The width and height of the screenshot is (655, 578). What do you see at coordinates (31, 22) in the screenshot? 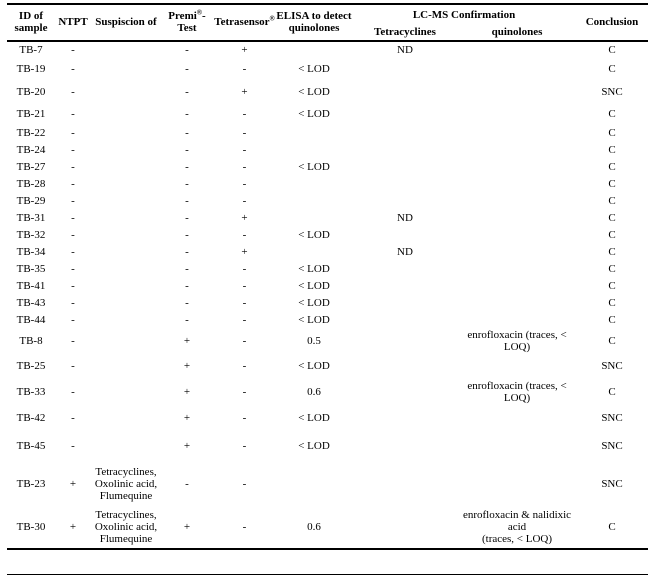
I see `col-header-id-of-sample: ID of sample` at bounding box center [31, 22].